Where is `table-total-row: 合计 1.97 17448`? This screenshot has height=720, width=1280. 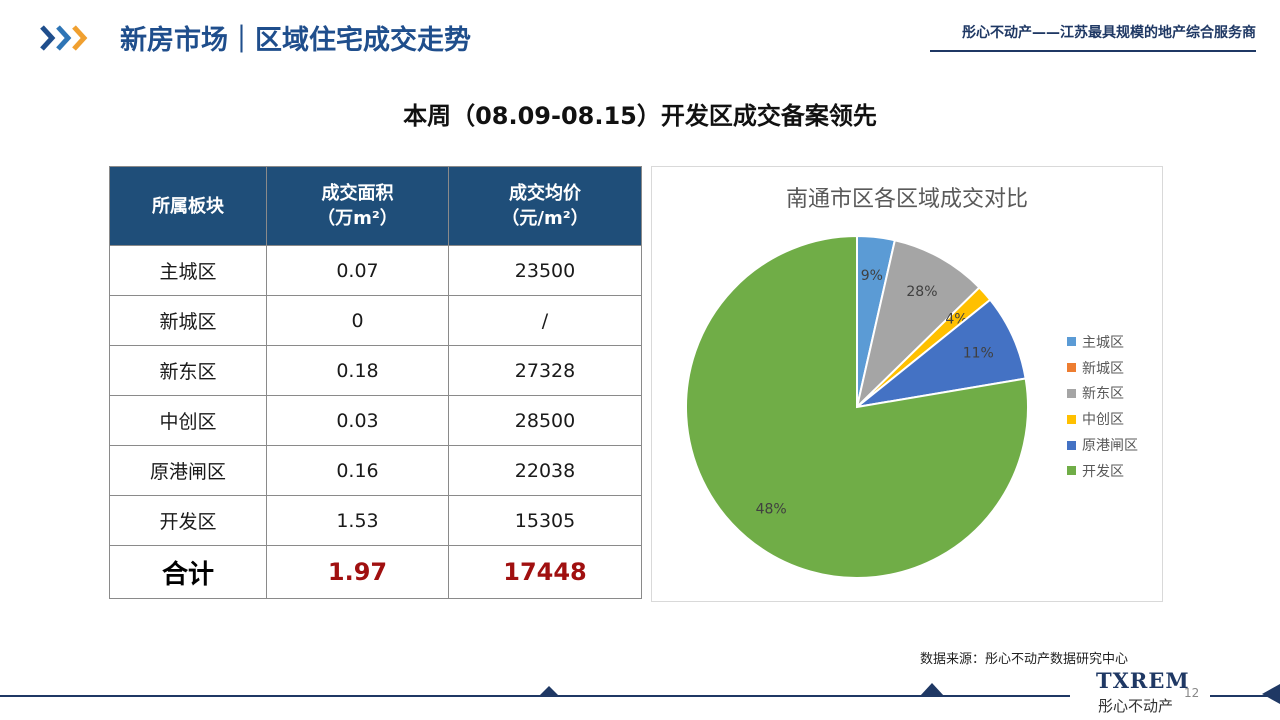
table-total-row: 合计 1.97 17448 is located at coordinates (375, 572).